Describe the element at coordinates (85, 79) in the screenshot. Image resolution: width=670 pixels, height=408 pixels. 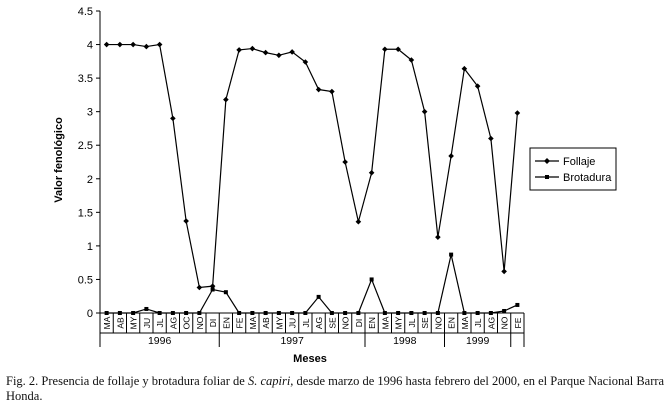
I see `y-tick-label: 3.5` at that location.